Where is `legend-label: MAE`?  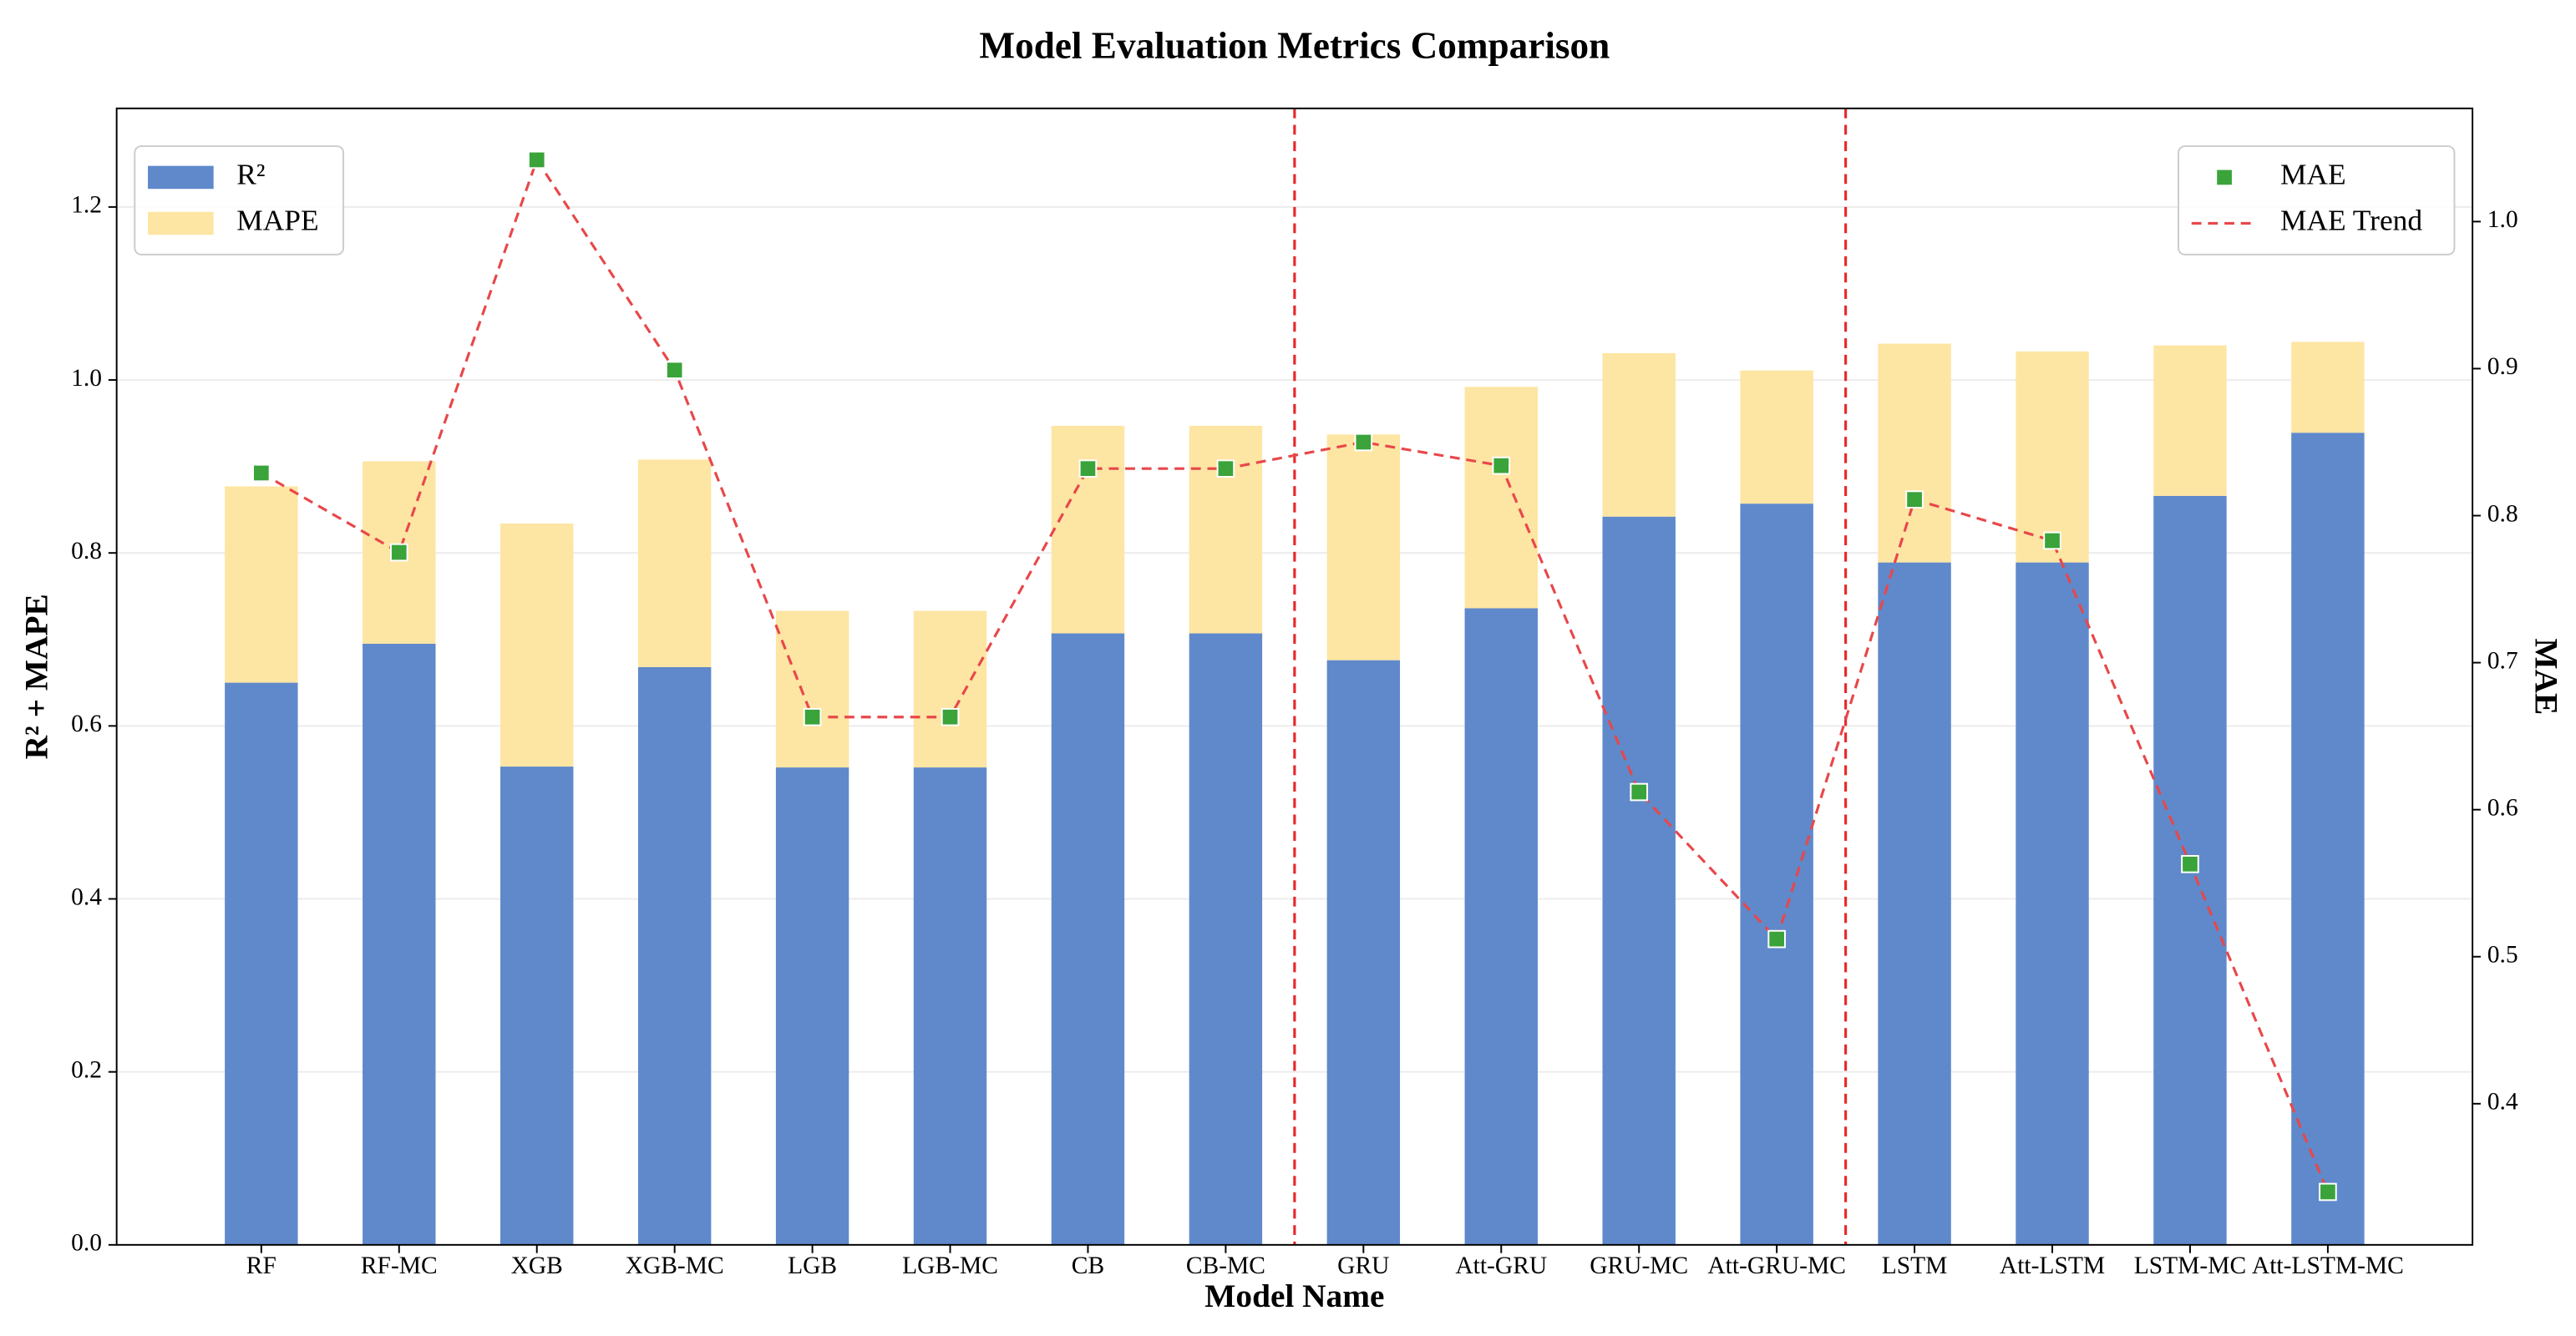 legend-label: MAE is located at coordinates (2313, 174).